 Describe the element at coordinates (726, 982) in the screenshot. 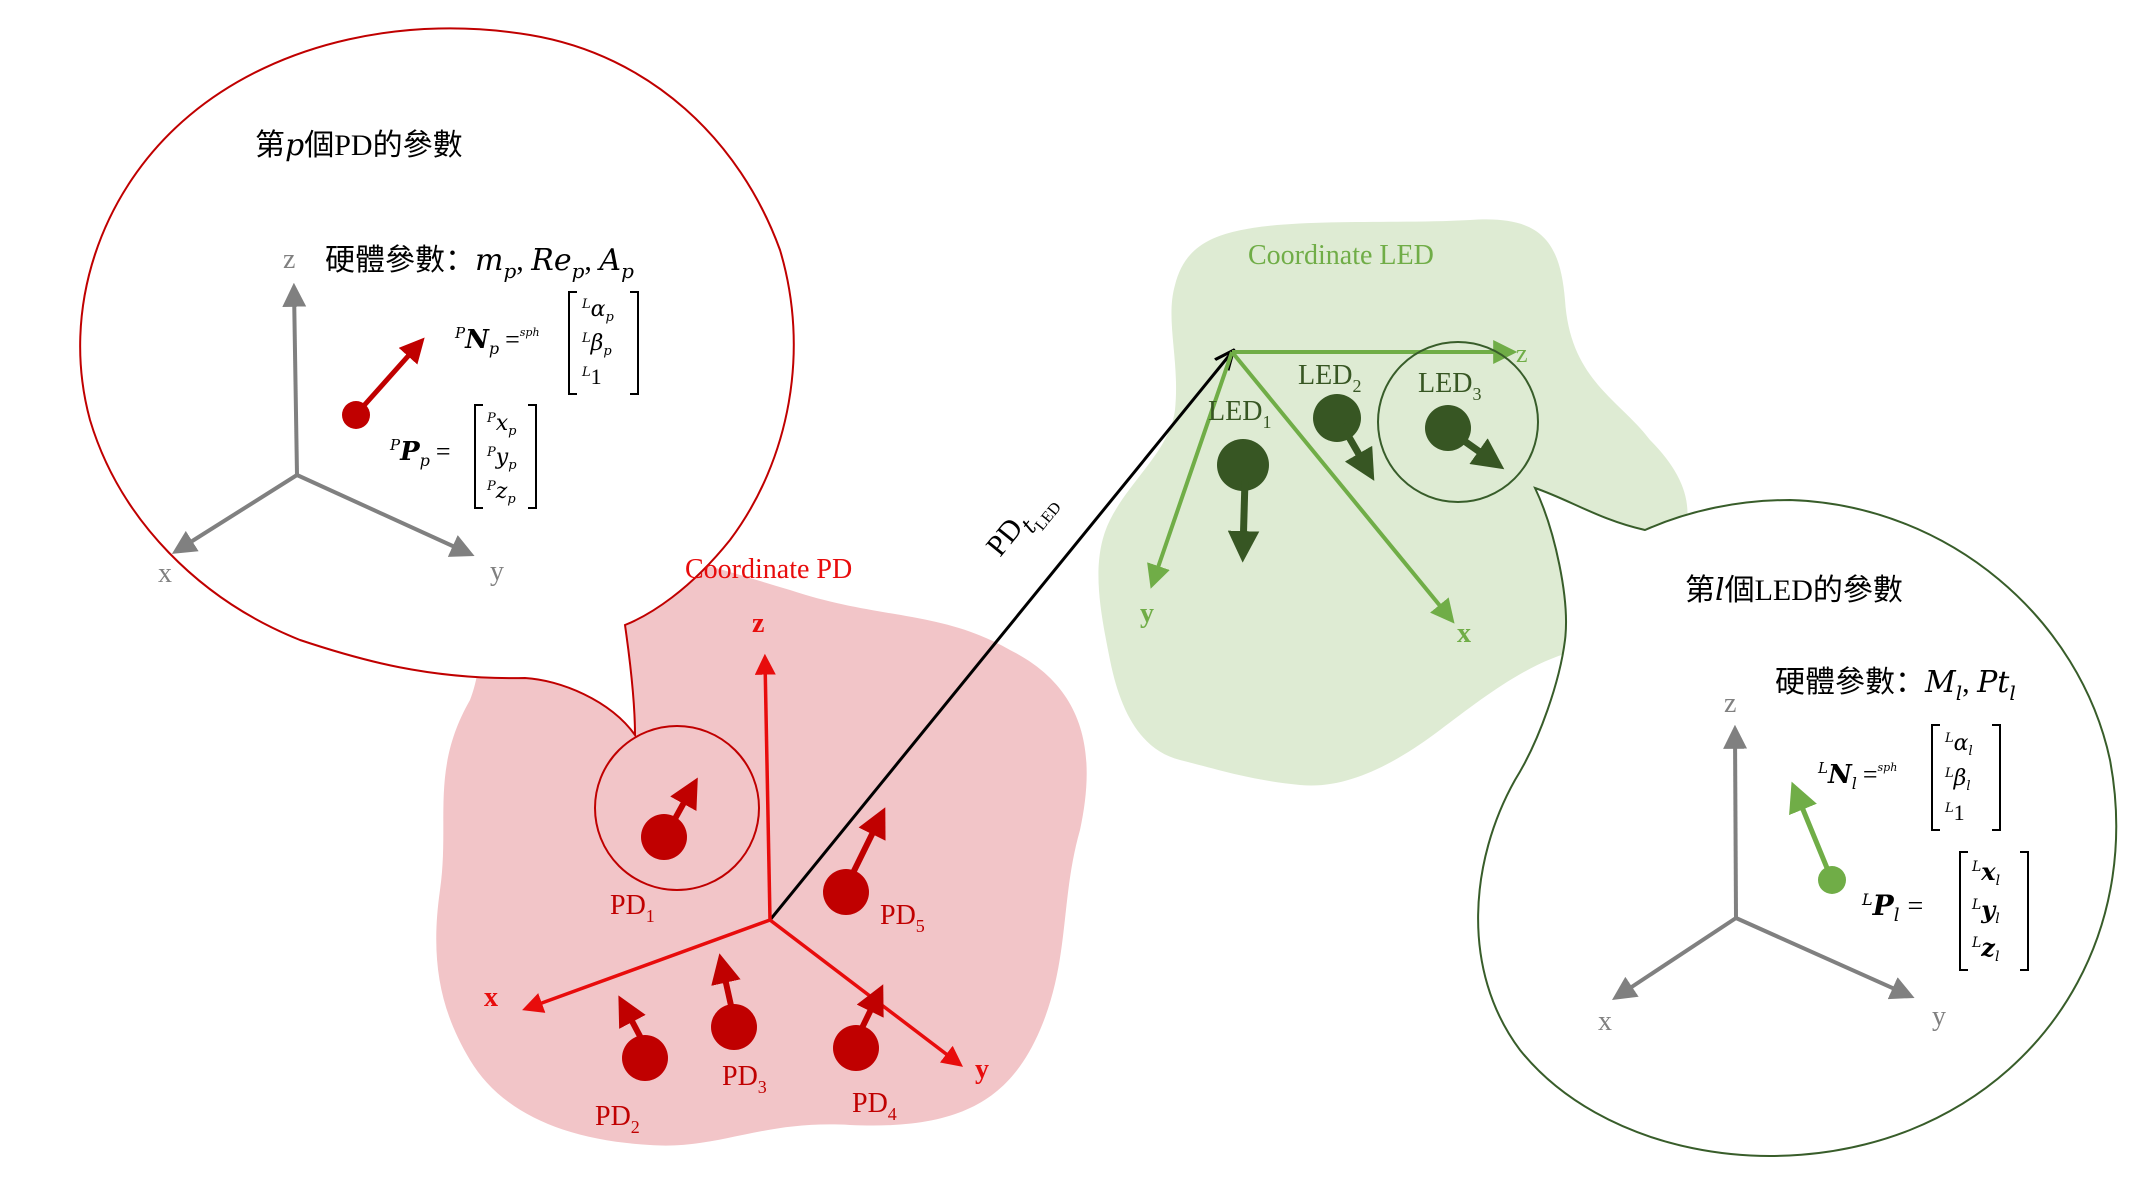

I see `pd3-normal-arrow` at that location.